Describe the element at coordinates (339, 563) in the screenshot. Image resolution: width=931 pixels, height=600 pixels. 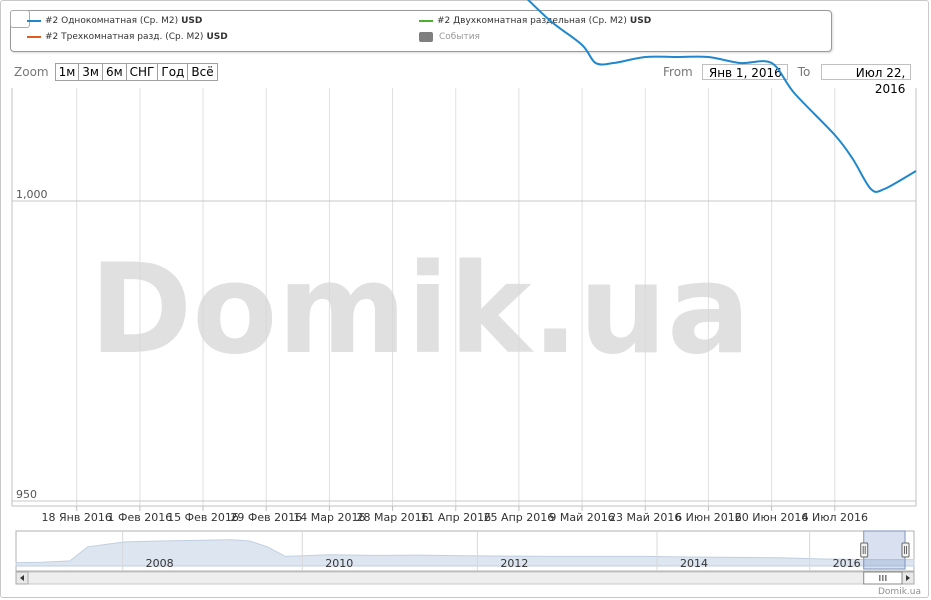
I see `navigator-year-label: 2010` at that location.